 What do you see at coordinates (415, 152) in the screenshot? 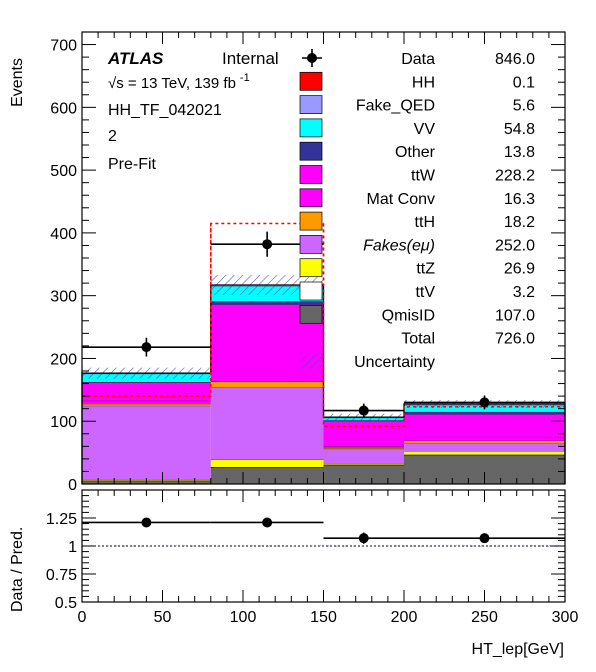
I see `legend-label-other: Other` at bounding box center [415, 152].